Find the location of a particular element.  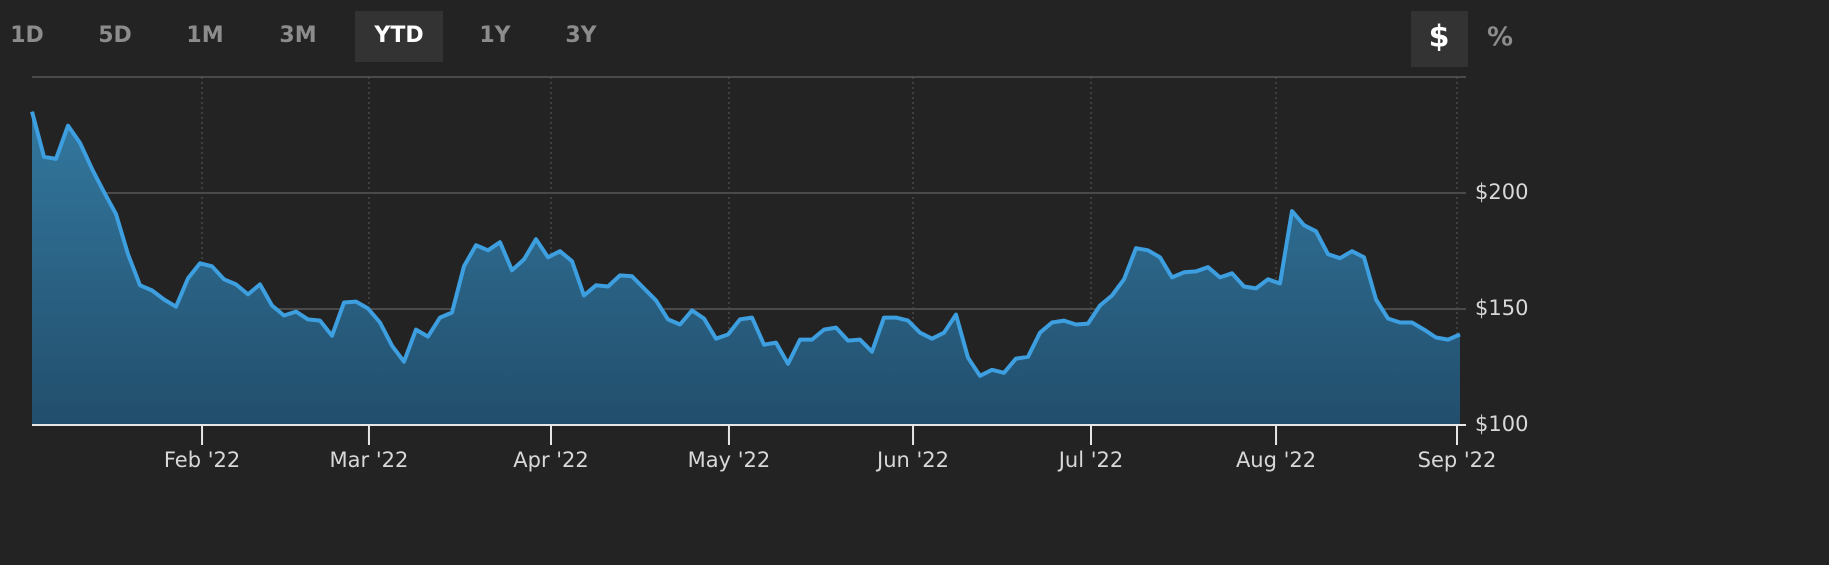

tab-label: 3Y is located at coordinates (581, 35).